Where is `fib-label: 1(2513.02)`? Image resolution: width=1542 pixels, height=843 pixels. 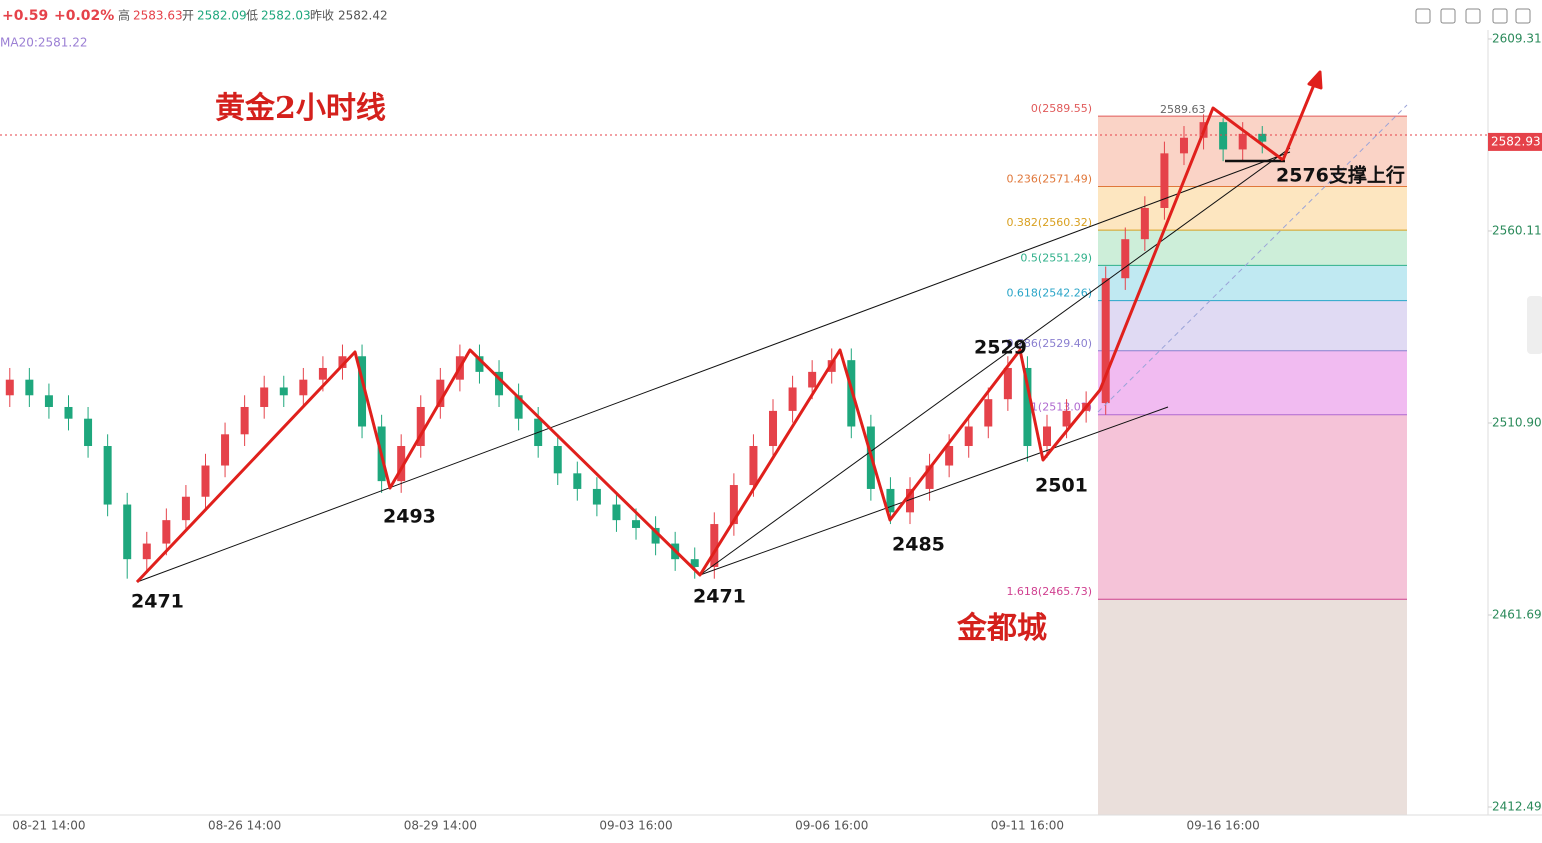 fib-label: 1(2513.02) is located at coordinates (1061, 407).